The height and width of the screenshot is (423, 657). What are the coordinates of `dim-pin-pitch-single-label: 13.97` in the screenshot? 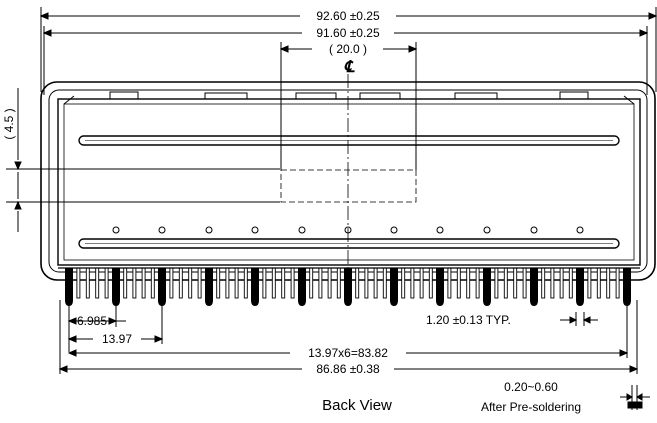 It's located at (117, 339).